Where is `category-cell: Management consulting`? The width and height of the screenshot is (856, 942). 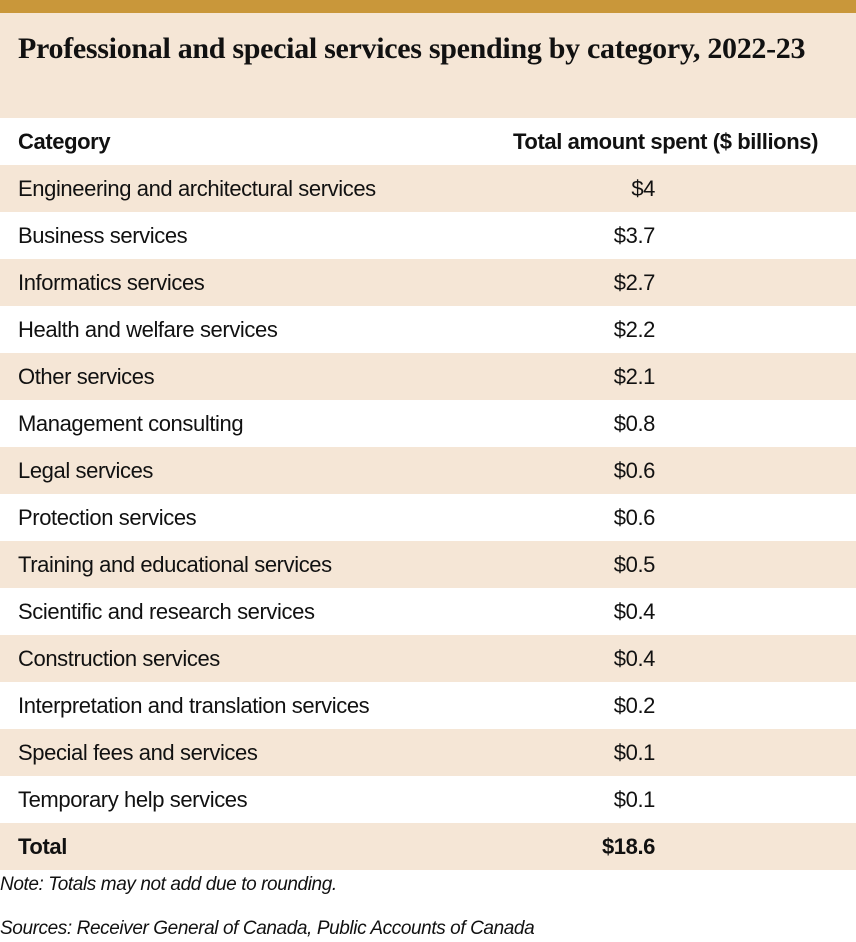 category-cell: Management consulting is located at coordinates (131, 423).